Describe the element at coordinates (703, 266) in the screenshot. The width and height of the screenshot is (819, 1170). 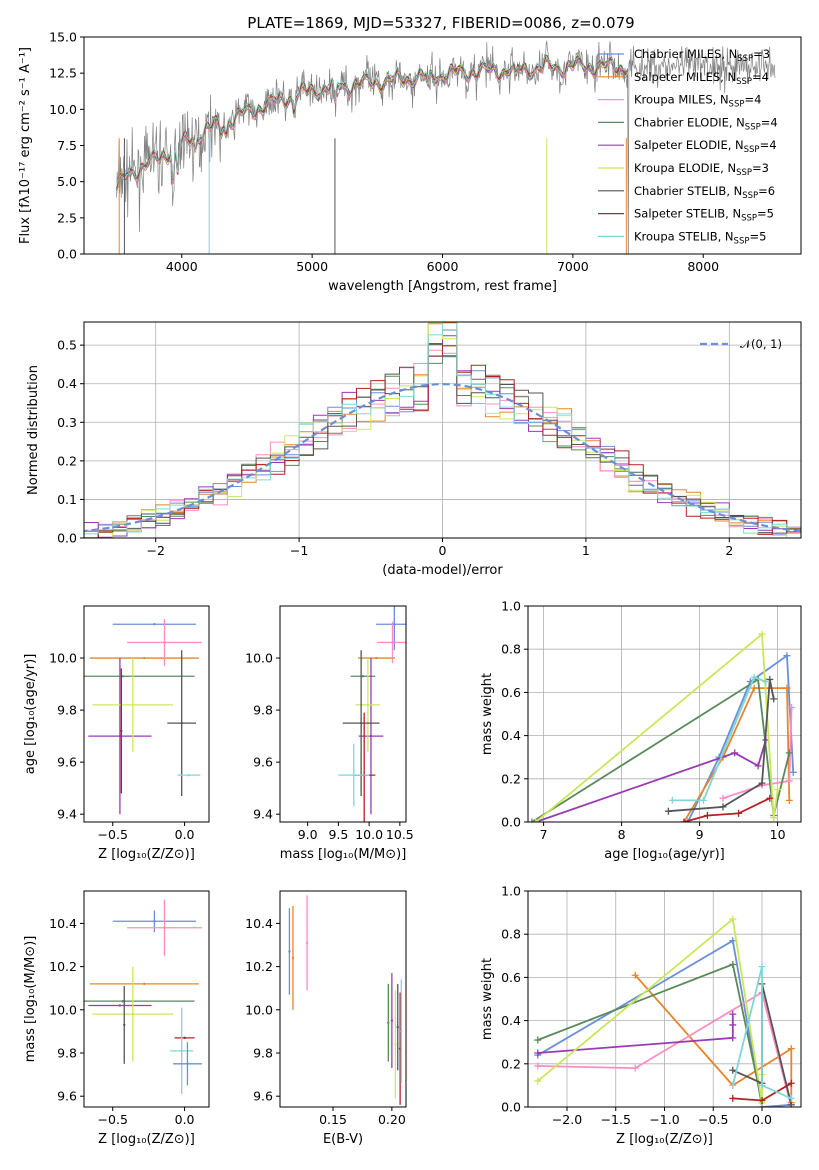
I see `x-tick-label: 8000` at that location.